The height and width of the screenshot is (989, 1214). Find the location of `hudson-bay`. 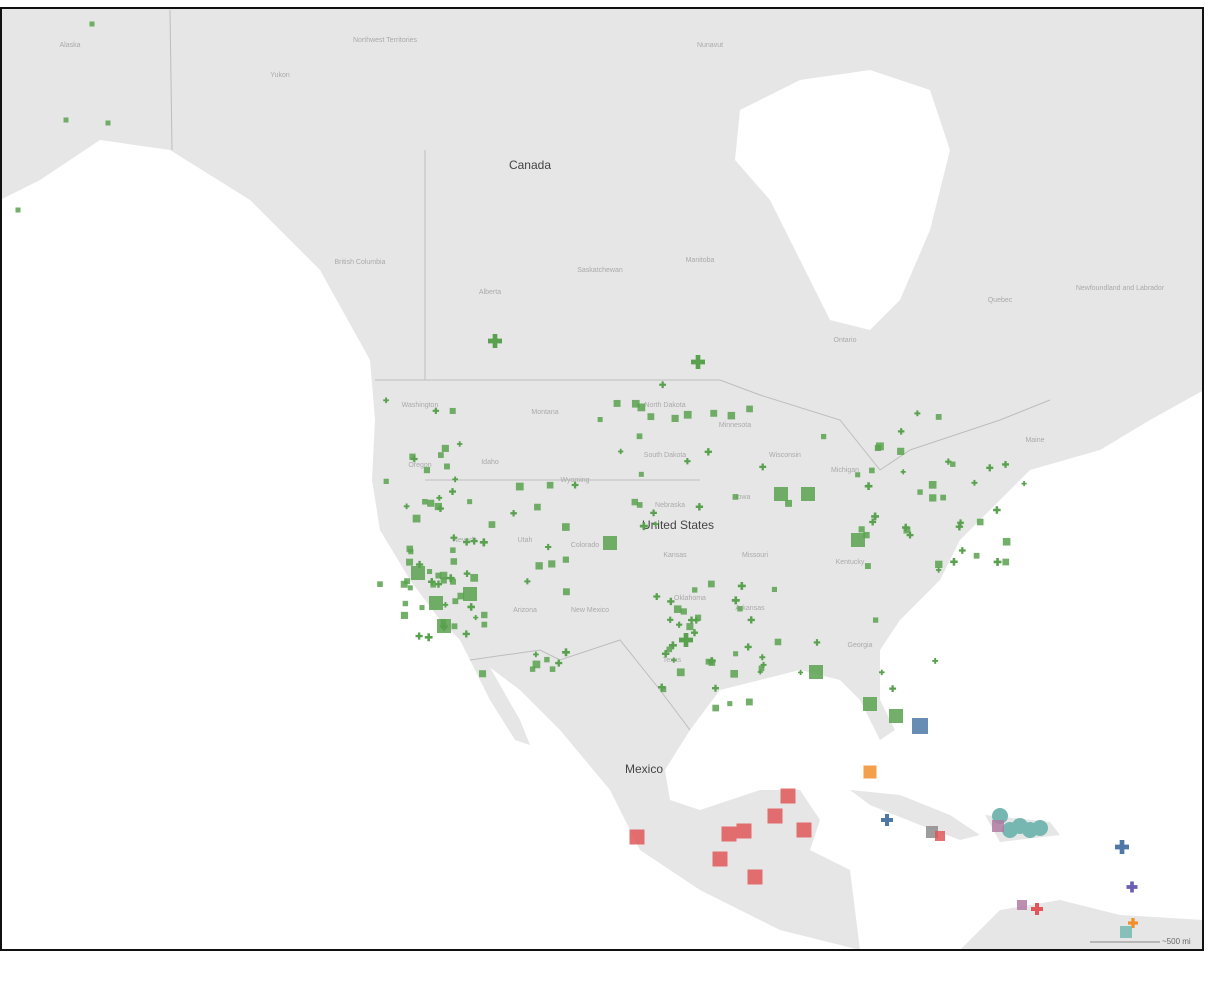

hudson-bay is located at coordinates (842, 200).